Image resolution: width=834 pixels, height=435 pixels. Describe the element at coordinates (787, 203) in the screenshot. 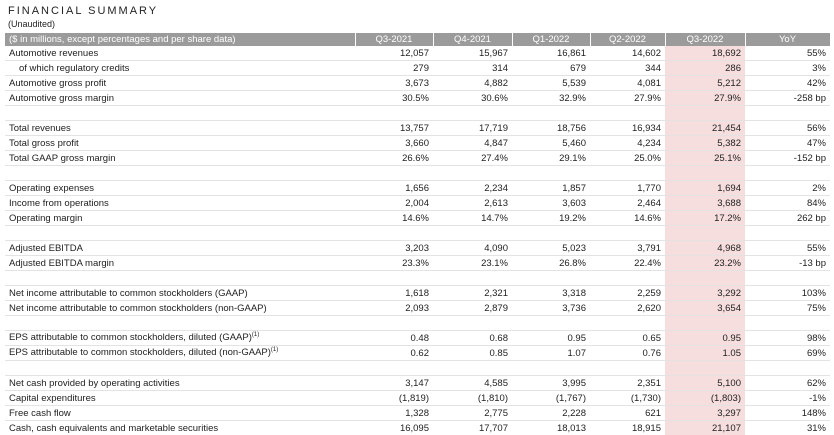

I see `value-cell: 84%` at that location.